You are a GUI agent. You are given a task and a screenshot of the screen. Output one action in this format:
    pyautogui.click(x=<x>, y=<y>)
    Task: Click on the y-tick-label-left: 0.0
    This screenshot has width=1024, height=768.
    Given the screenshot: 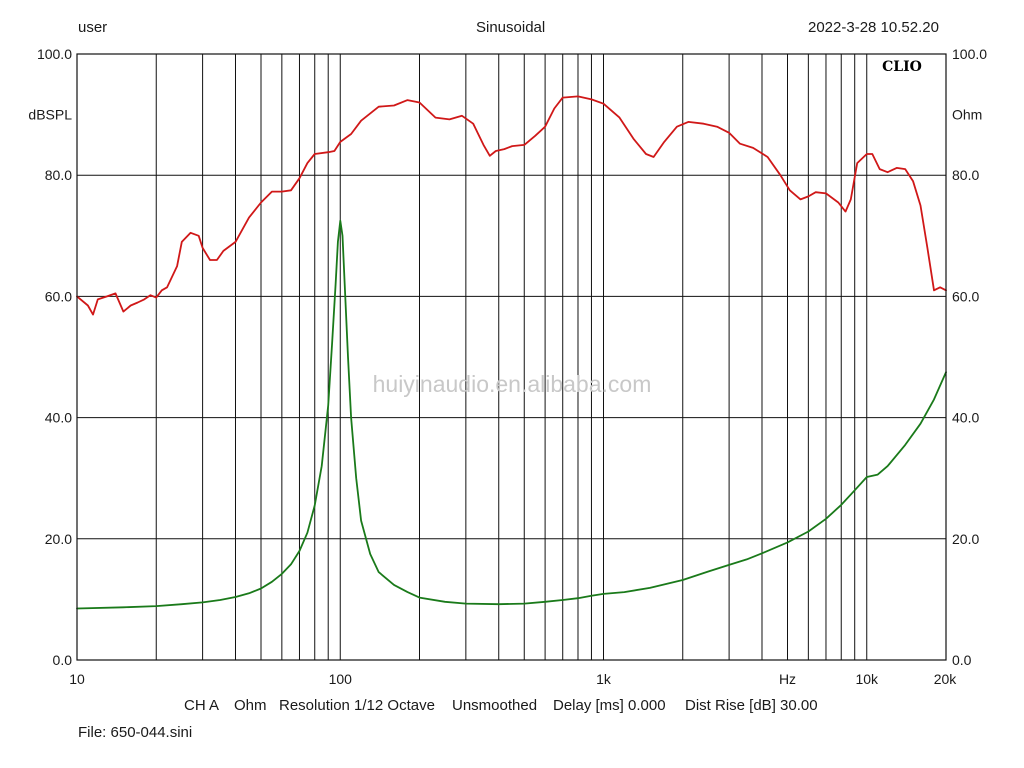 What is the action you would take?
    pyautogui.click(x=63, y=660)
    